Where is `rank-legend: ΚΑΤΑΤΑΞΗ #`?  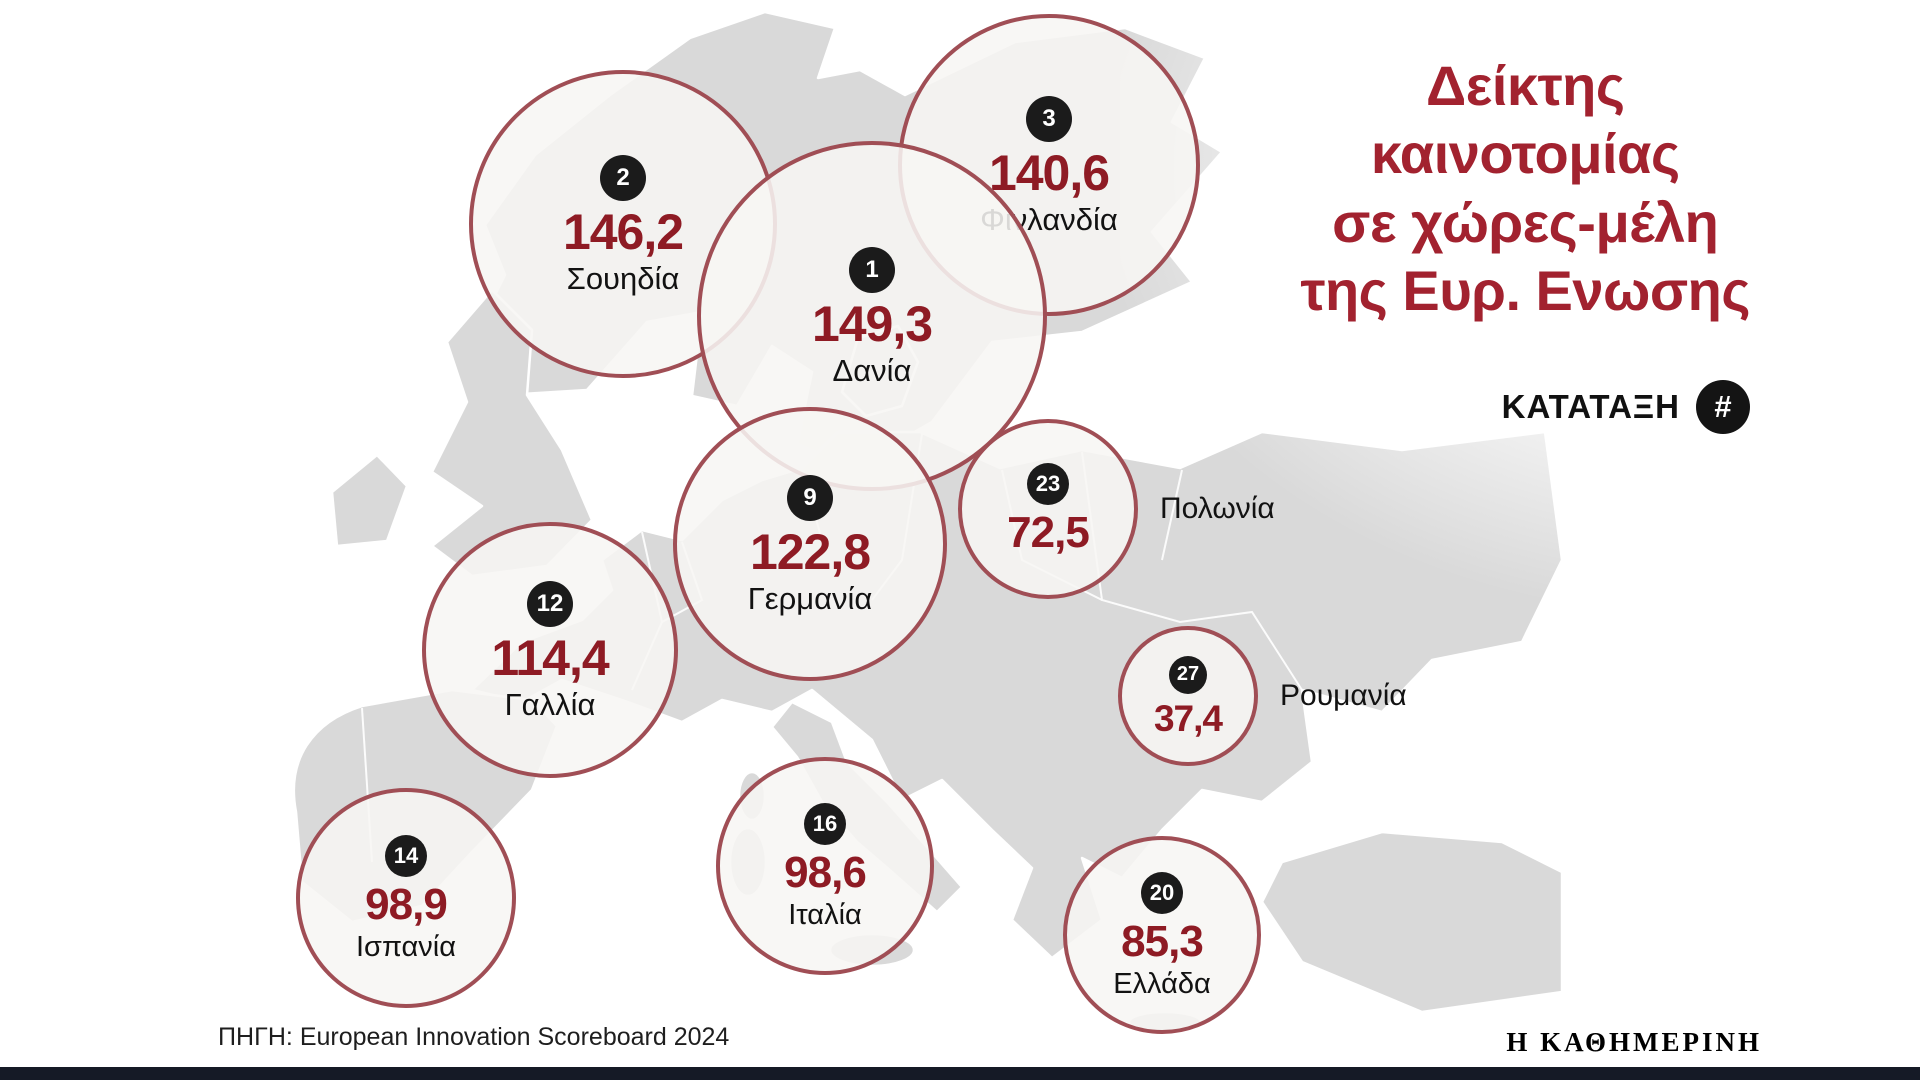 rank-legend: ΚΑΤΑΤΑΞΗ # is located at coordinates (1626, 407).